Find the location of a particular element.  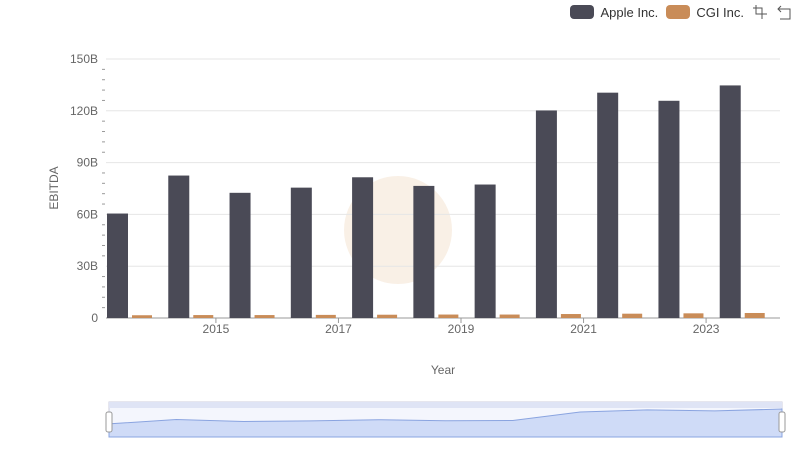

zoom-select-icon is located at coordinates (760, 12).